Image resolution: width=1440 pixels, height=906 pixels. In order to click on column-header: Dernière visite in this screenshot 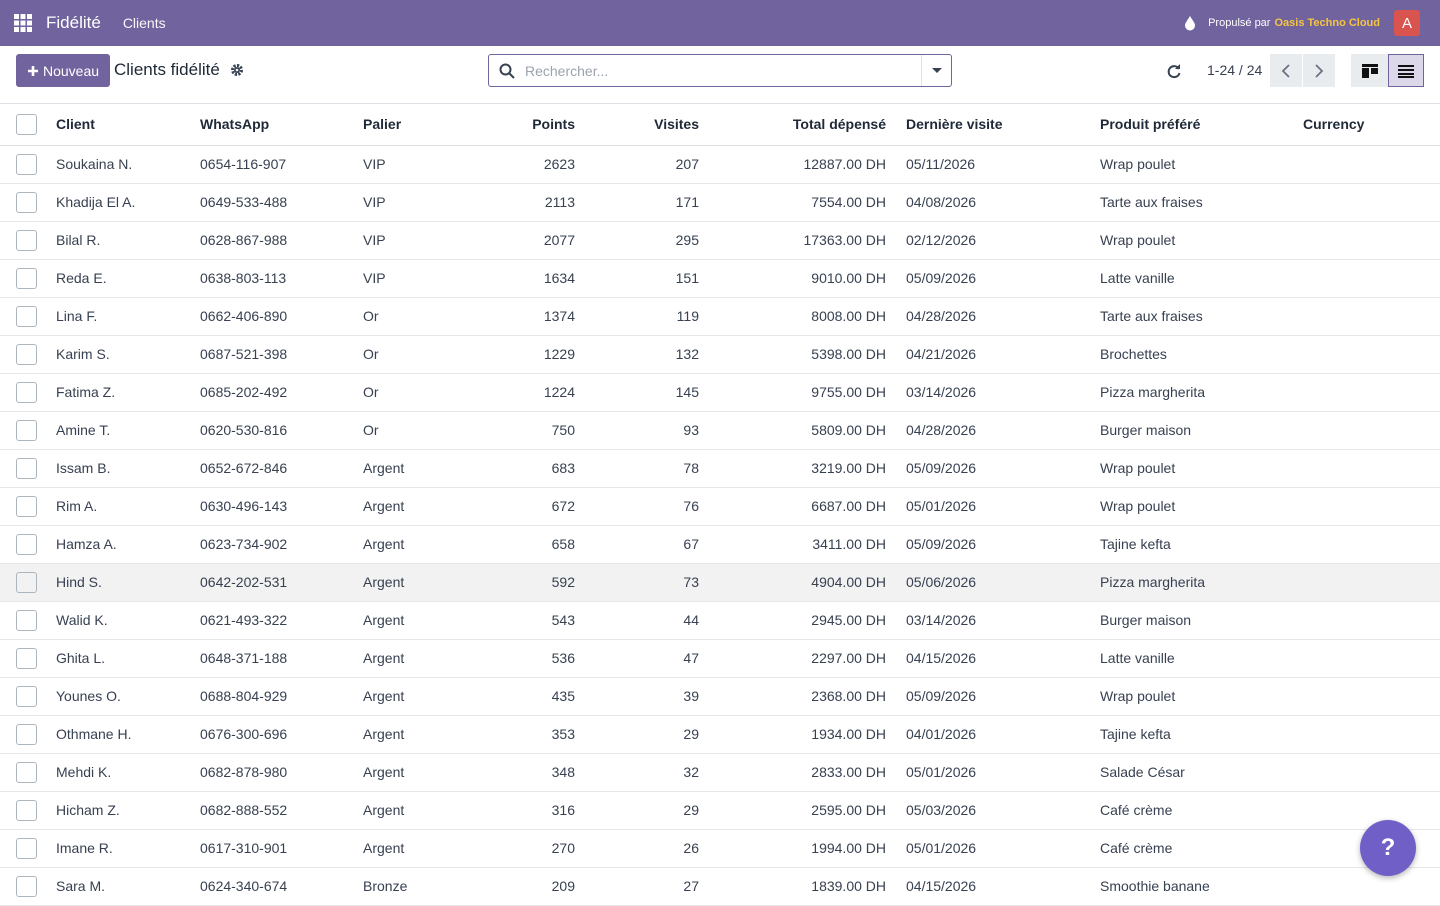, I will do `click(993, 125)`.